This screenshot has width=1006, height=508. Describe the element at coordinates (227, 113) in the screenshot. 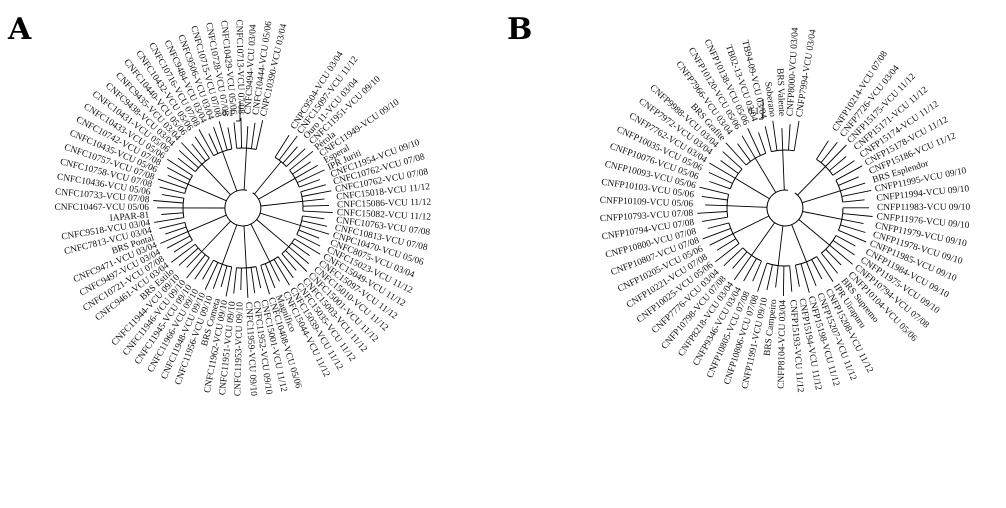

I see `panel-a-scale-label: 0.1` at that location.